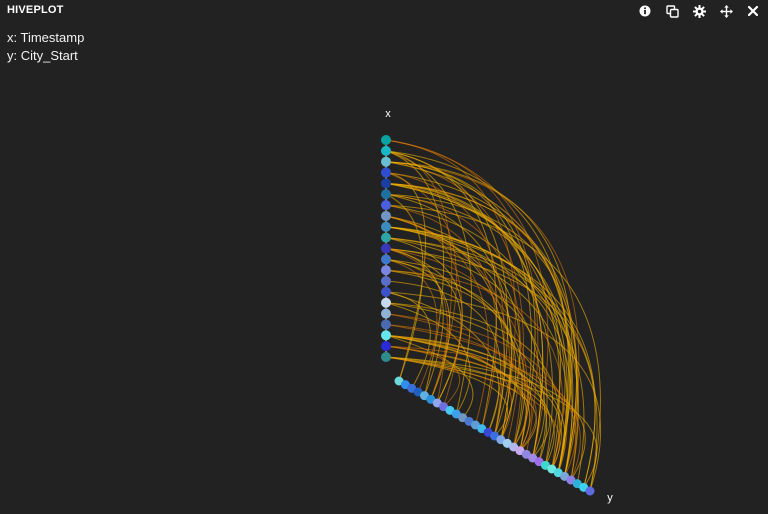  Describe the element at coordinates (753, 11) in the screenshot. I see `close-icon` at that location.